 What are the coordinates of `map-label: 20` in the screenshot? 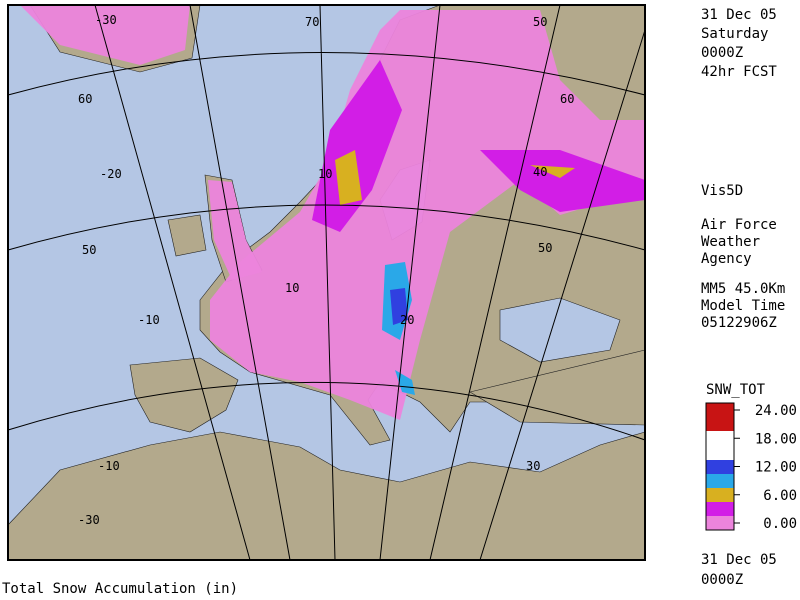 It's located at (407, 320).